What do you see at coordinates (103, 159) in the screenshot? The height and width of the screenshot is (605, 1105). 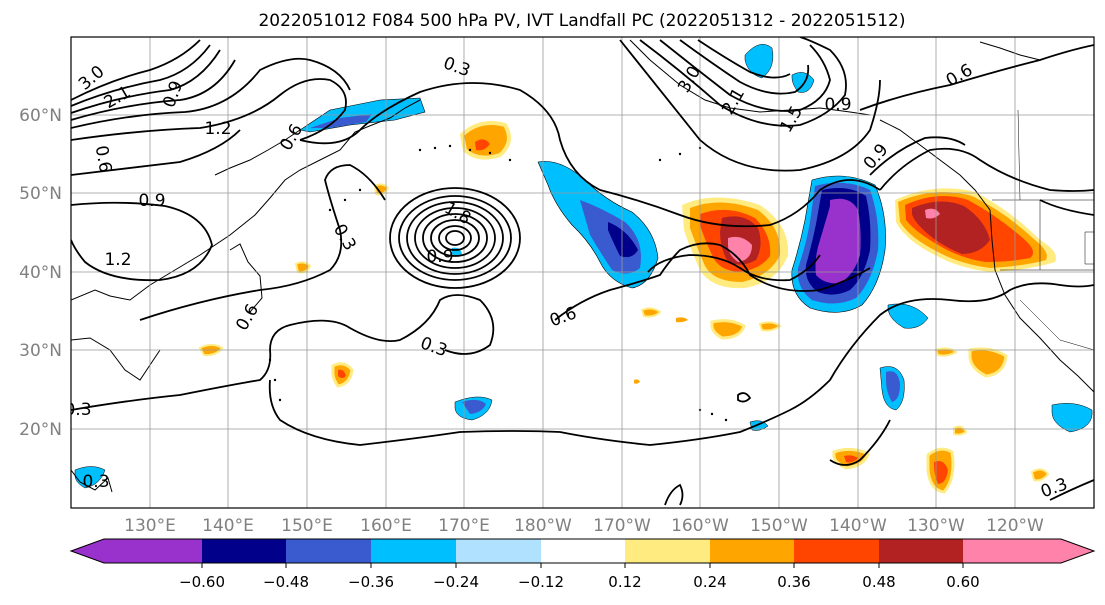 I see `contour-label: 0.6` at bounding box center [103, 159].